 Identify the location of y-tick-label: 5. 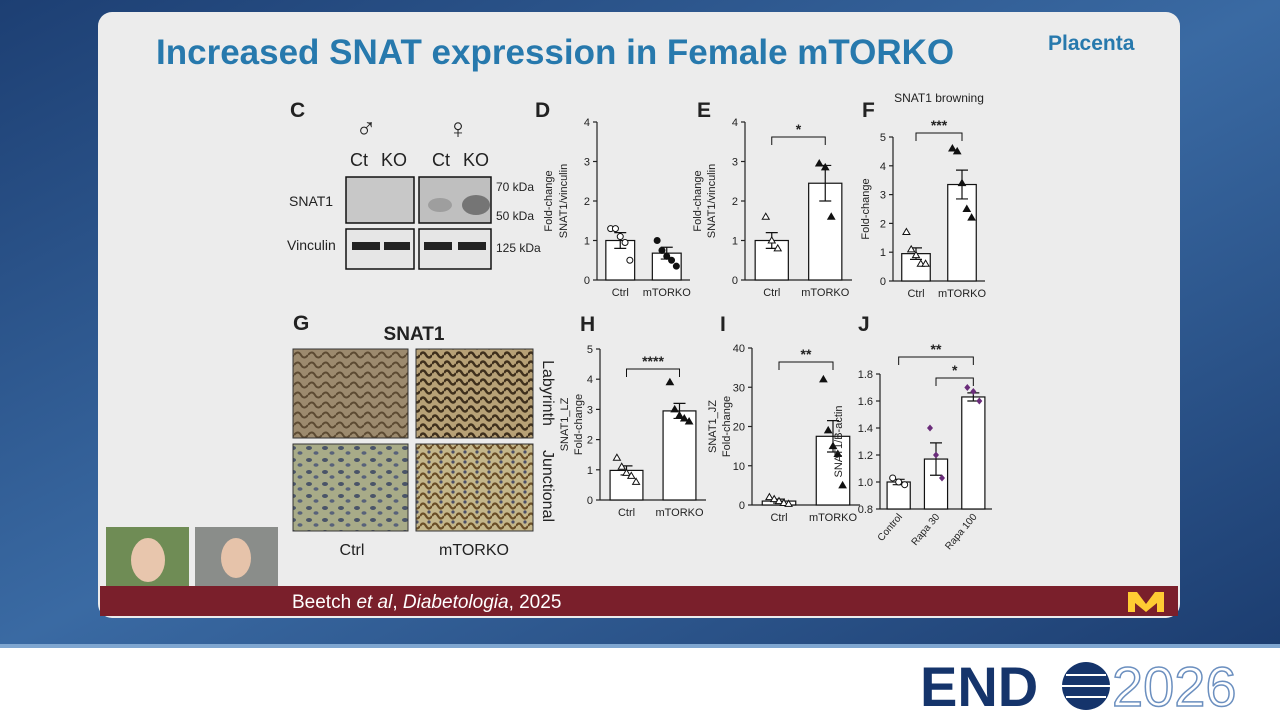
(590, 350).